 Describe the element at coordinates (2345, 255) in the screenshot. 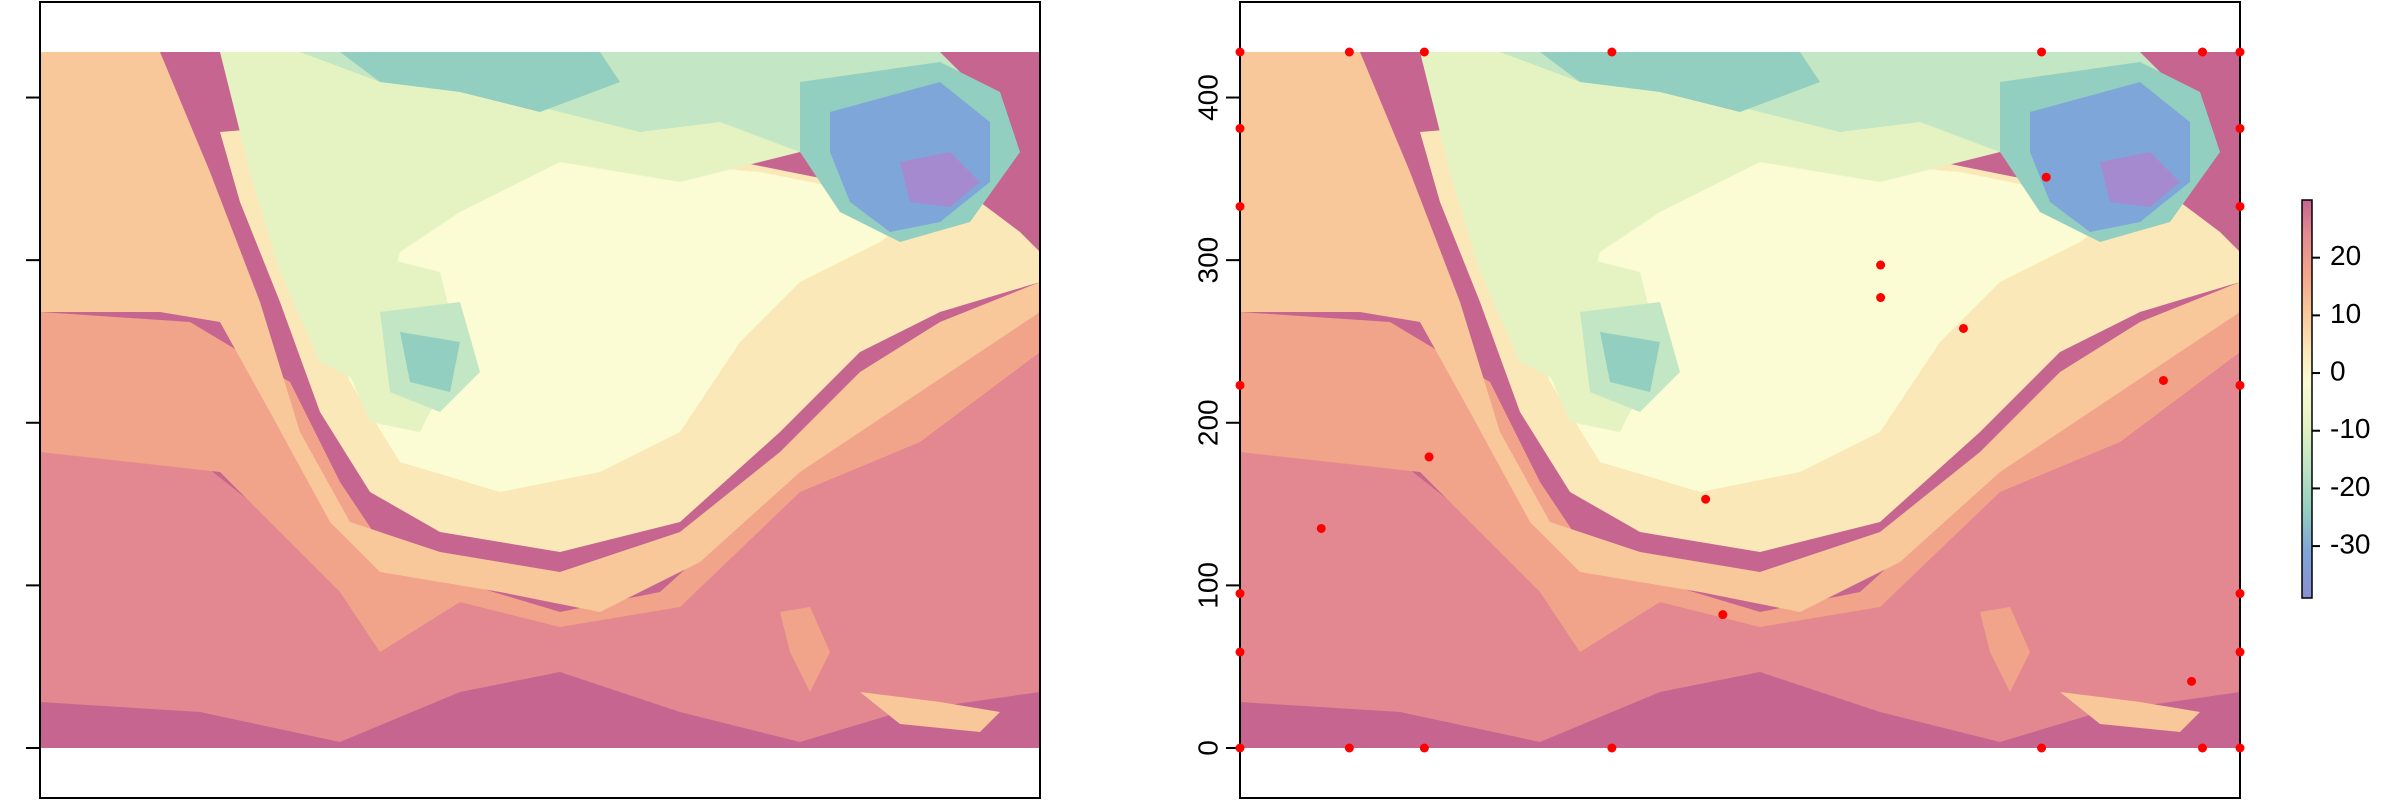

I see `legend-tick-label: 20` at that location.